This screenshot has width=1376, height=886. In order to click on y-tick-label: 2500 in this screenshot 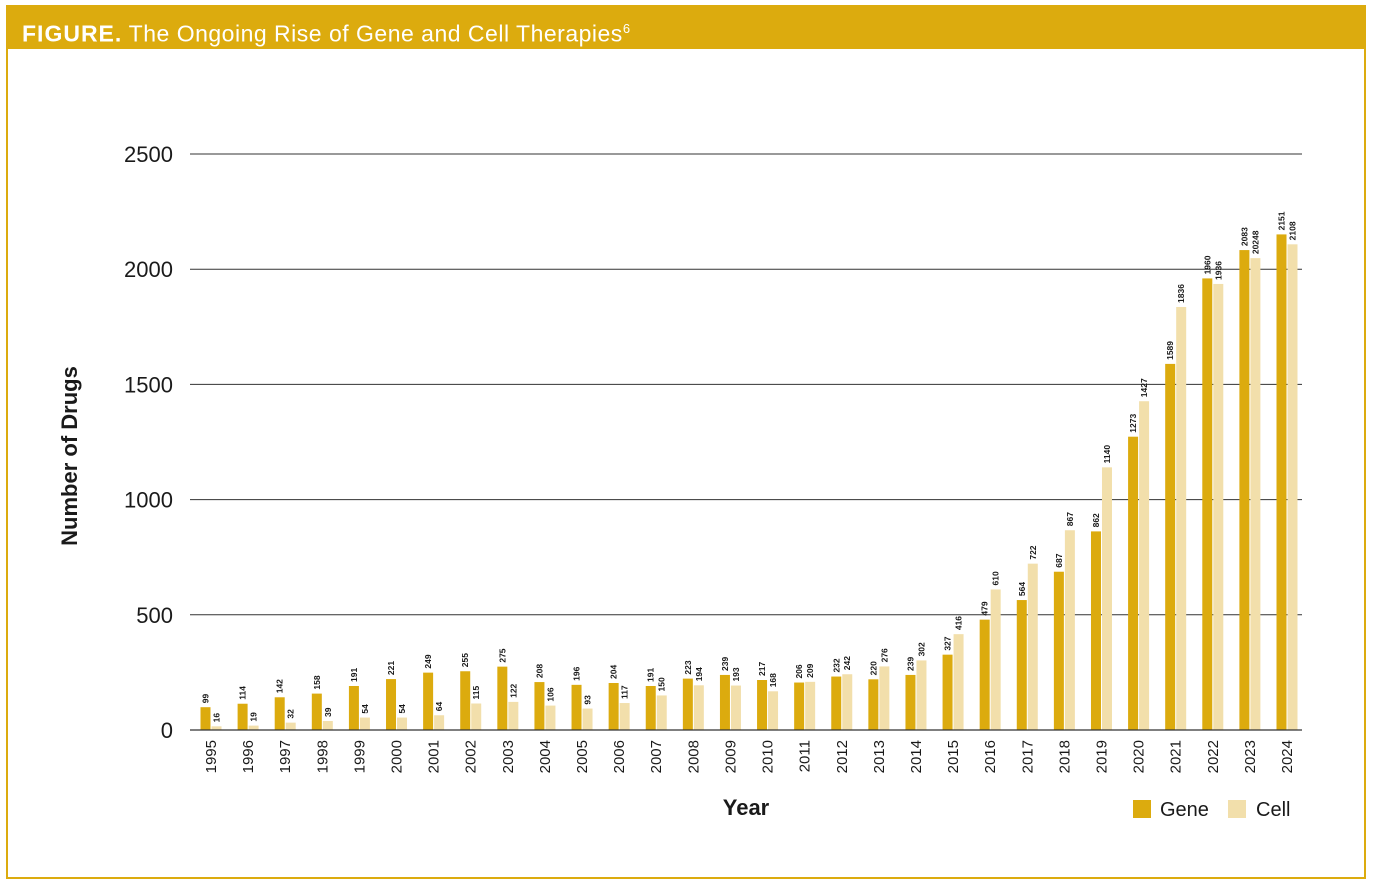, I will do `click(148, 154)`.